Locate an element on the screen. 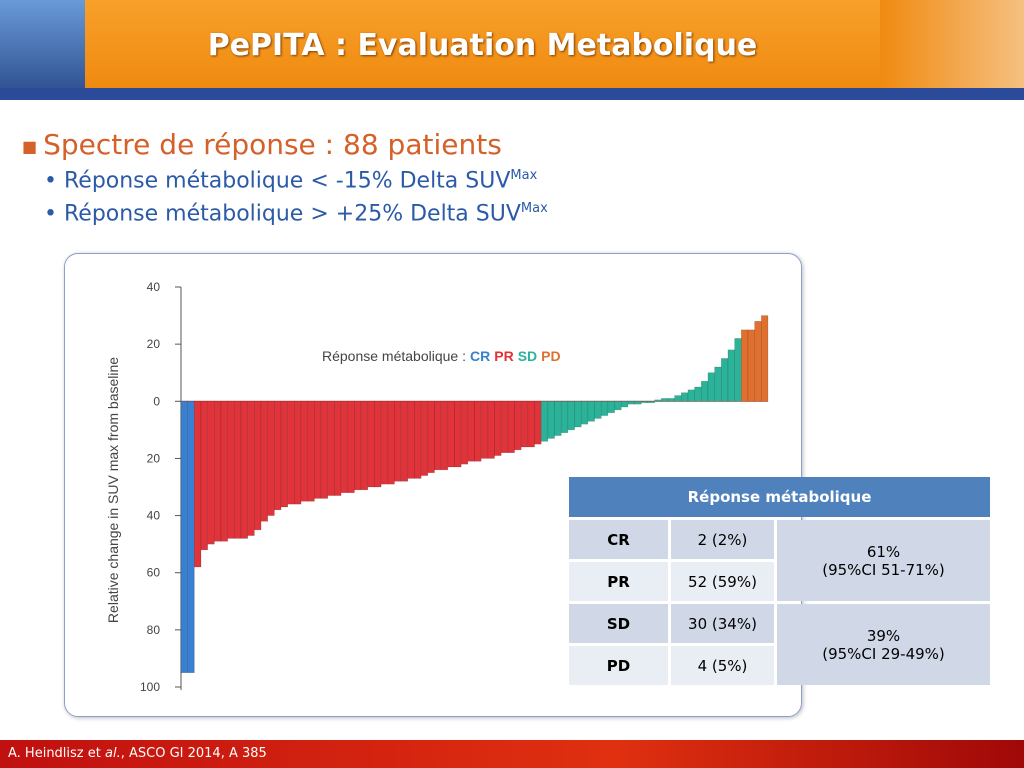  cell: 30 (34%) is located at coordinates (722, 623).